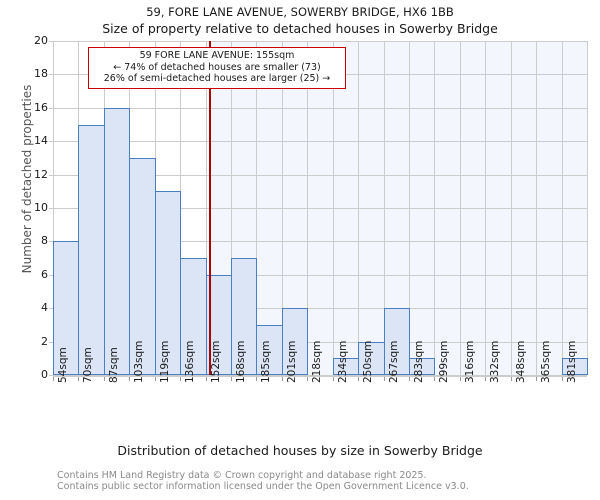  I want to click on x-axis-line, so click(320, 376).